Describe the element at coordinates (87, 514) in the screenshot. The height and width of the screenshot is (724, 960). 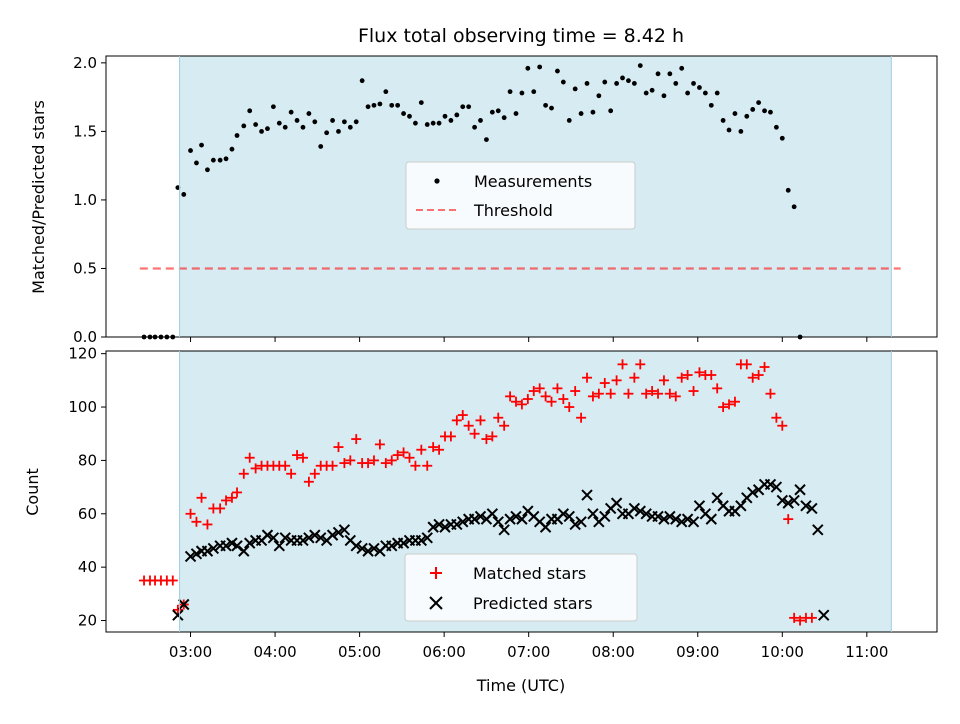
I see `y-tick-label: 60` at that location.